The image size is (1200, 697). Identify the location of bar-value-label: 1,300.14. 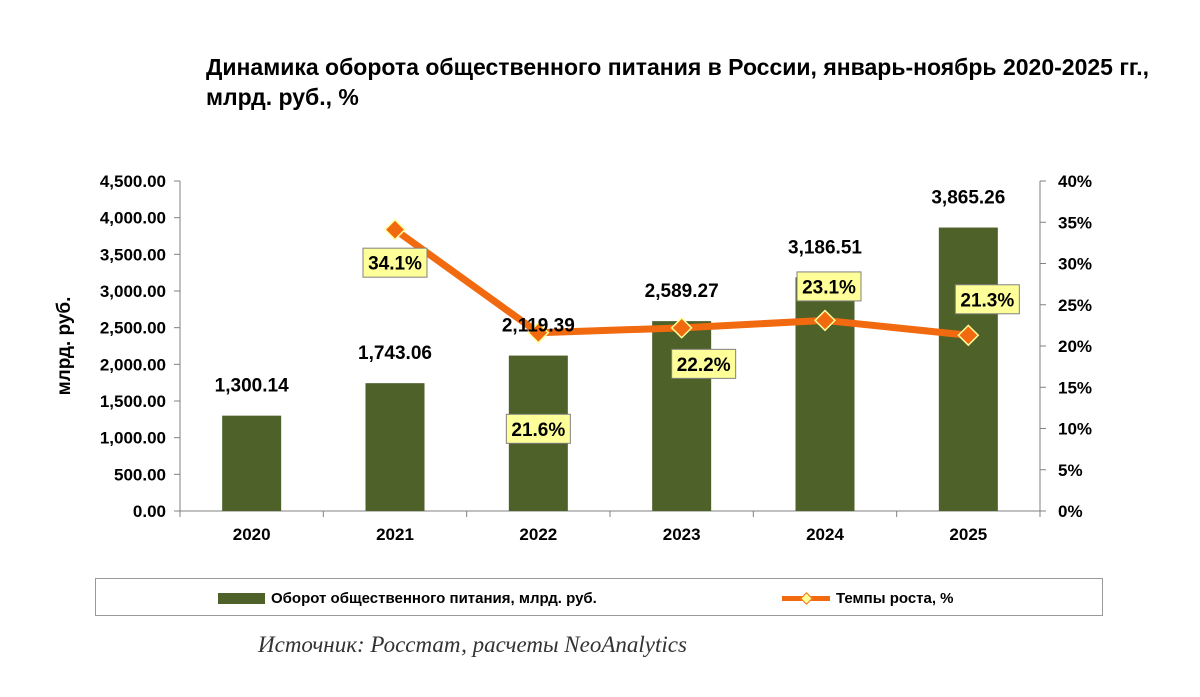
(252, 386).